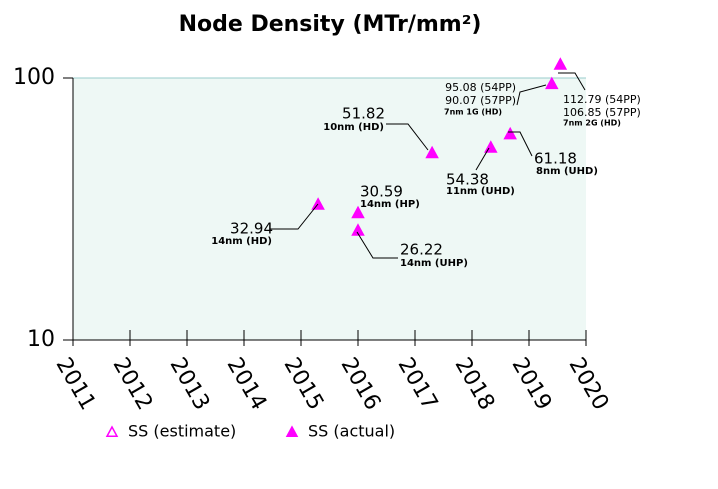 The width and height of the screenshot is (718, 489). I want to click on x-tick-label: 2014, so click(247, 384).